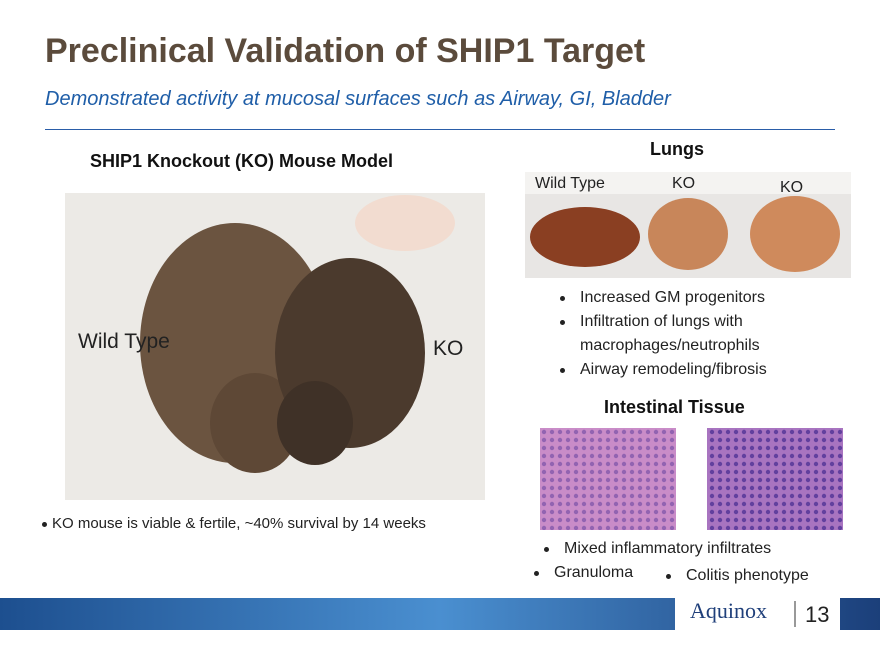 The image size is (880, 660). Describe the element at coordinates (674, 407) in the screenshot. I see `intestinal-heading: Intestinal Tissue` at that location.